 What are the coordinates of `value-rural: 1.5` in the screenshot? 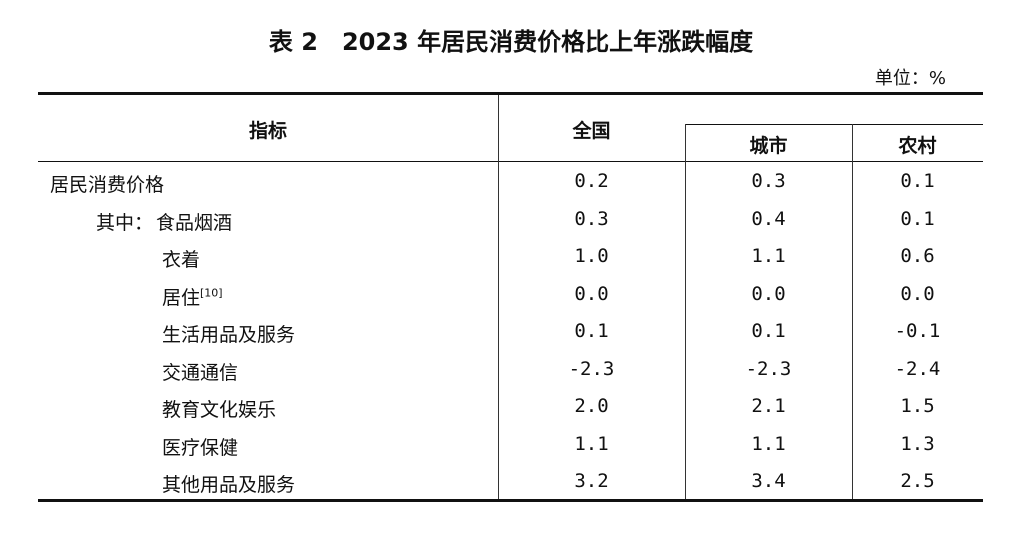 It's located at (917, 406).